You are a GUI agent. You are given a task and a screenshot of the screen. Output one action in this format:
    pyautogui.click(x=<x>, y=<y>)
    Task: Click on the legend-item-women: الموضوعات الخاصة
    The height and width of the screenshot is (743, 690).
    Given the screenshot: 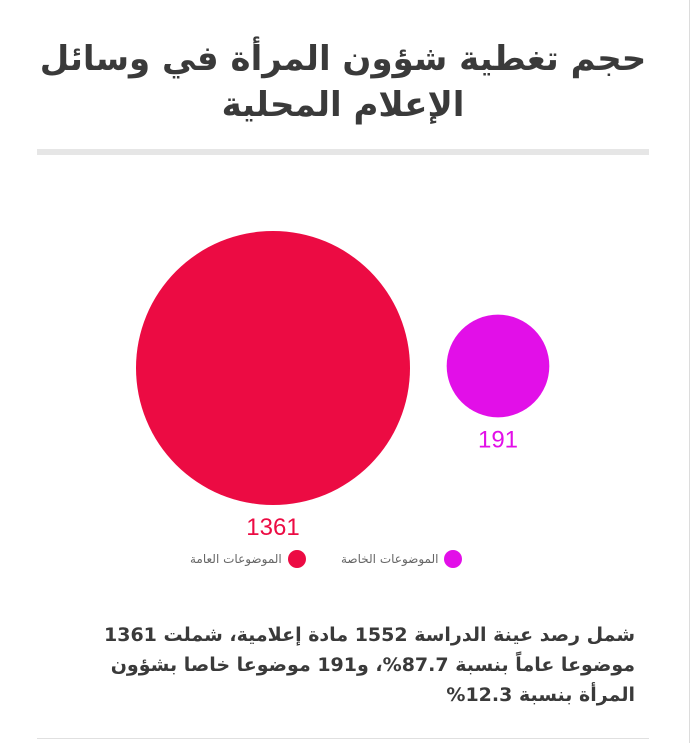 What is the action you would take?
    pyautogui.click(x=402, y=559)
    